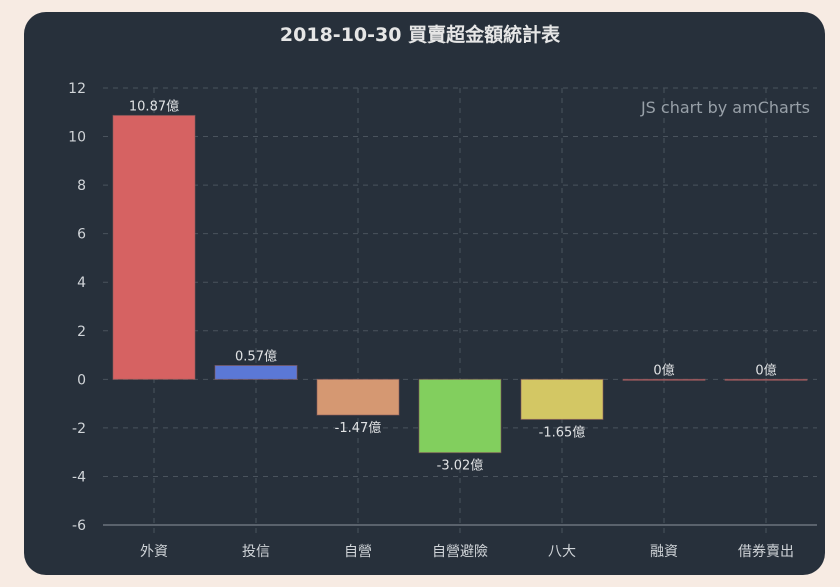 The width and height of the screenshot is (840, 587). Describe the element at coordinates (256, 356) in the screenshot. I see `data-label: 0.57億` at that location.